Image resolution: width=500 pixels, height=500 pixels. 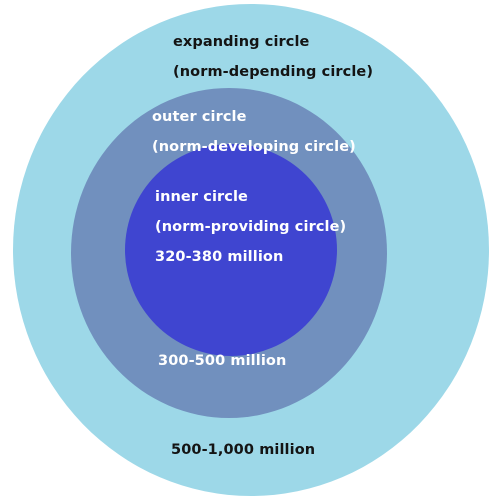 I want to click on outer-circle-title: outer circle, so click(x=199, y=117).